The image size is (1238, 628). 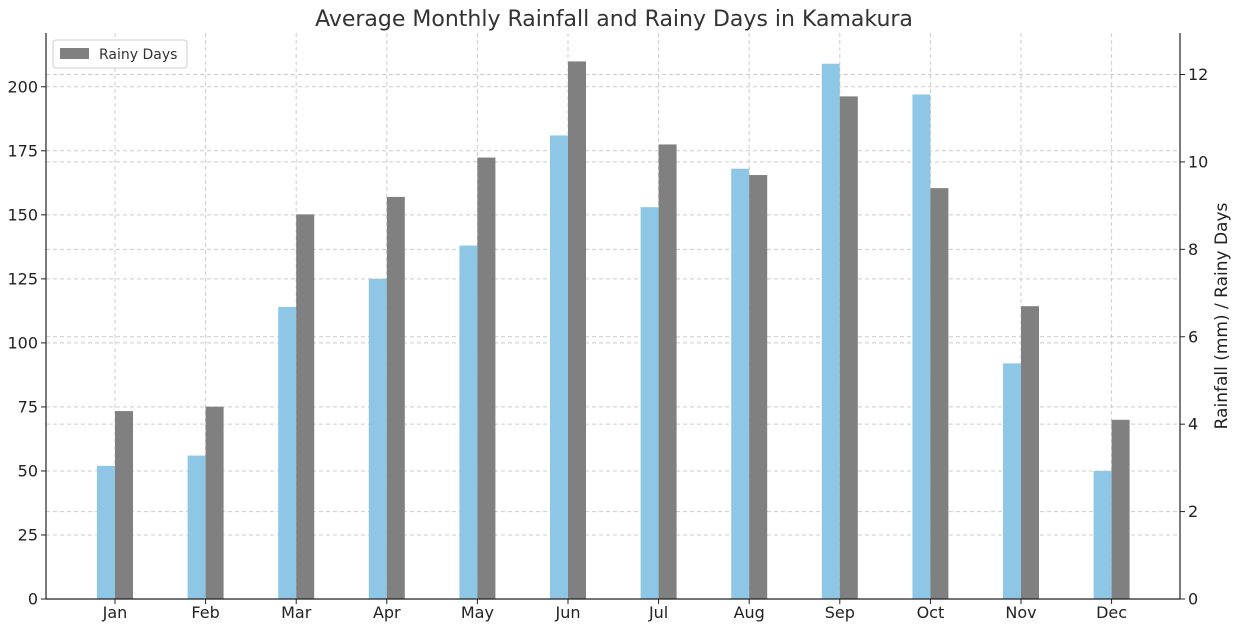 What do you see at coordinates (840, 612) in the screenshot?
I see `x-tick-label: Sep` at bounding box center [840, 612].